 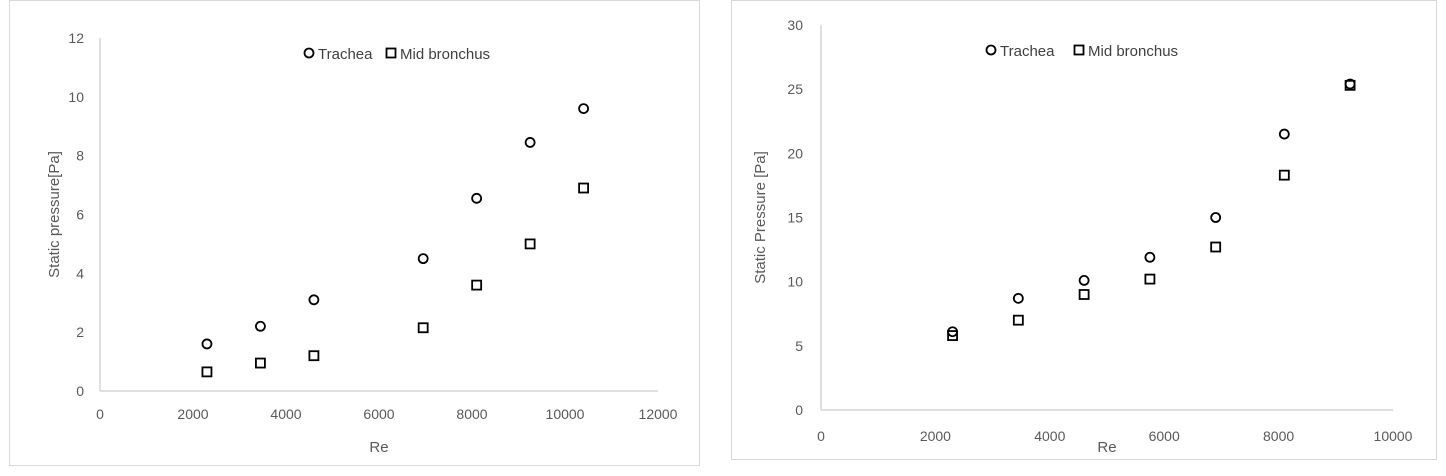 I want to click on x-tick-label: 12000, so click(x=658, y=414).